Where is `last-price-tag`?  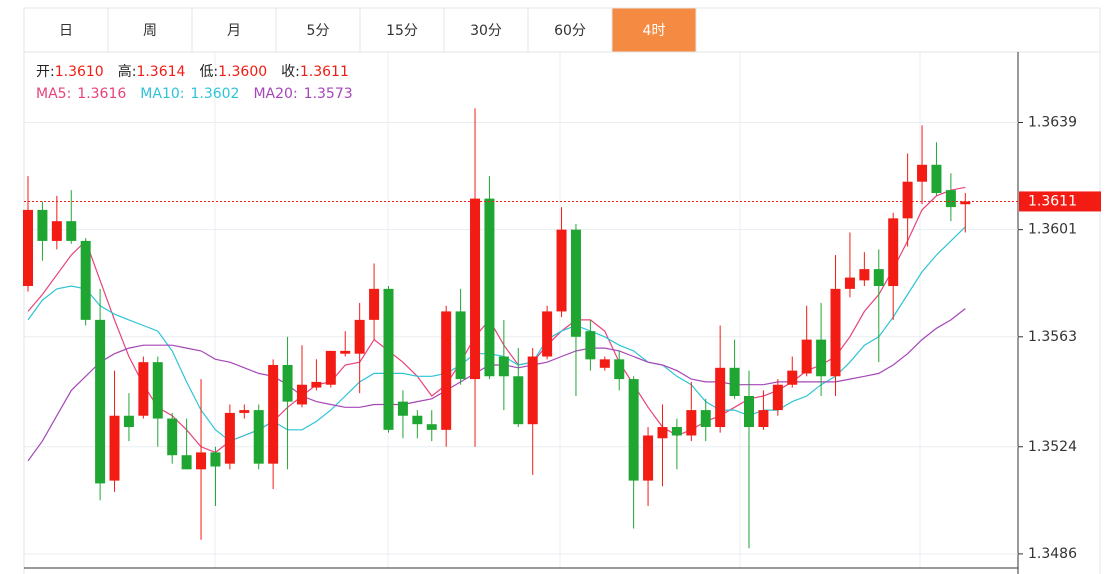 last-price-tag is located at coordinates (1060, 201).